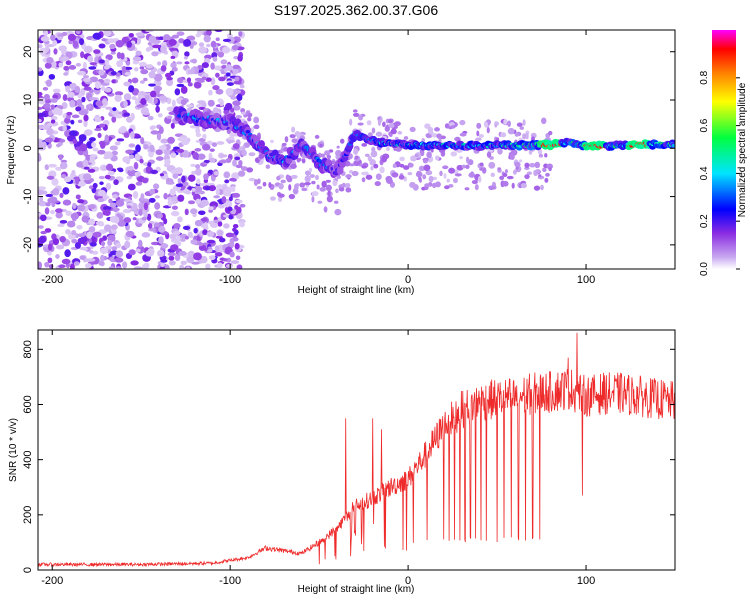 The image size is (750, 600). I want to click on colorbar-tick-label: 0.2, so click(704, 221).